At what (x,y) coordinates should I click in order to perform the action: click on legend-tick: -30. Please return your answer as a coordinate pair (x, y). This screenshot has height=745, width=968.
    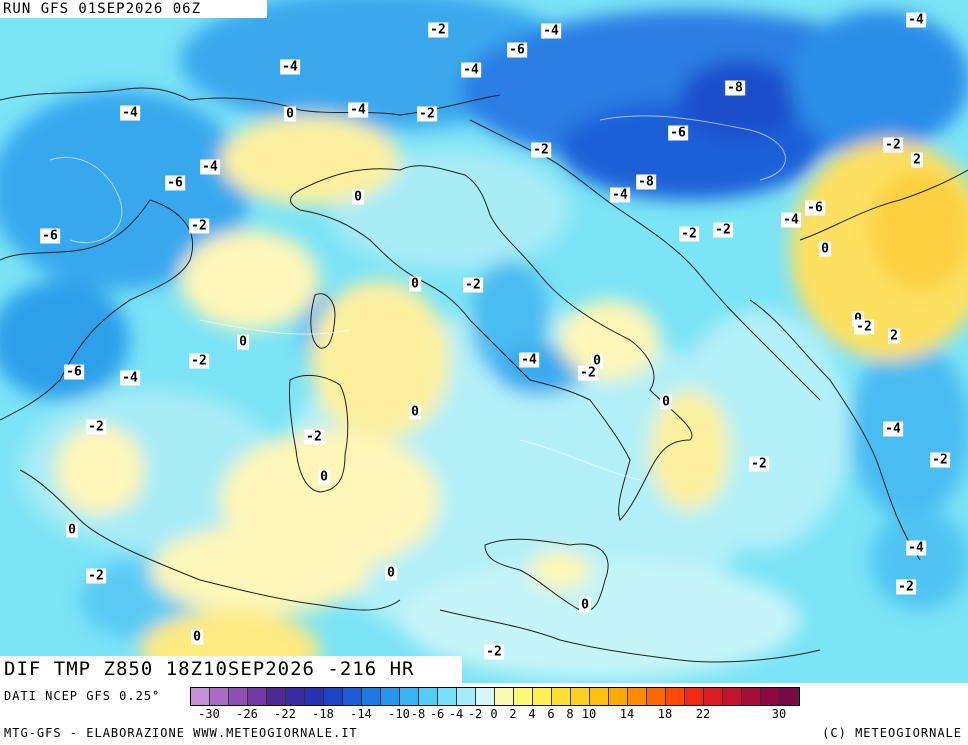
    Looking at the image, I should click on (209, 714).